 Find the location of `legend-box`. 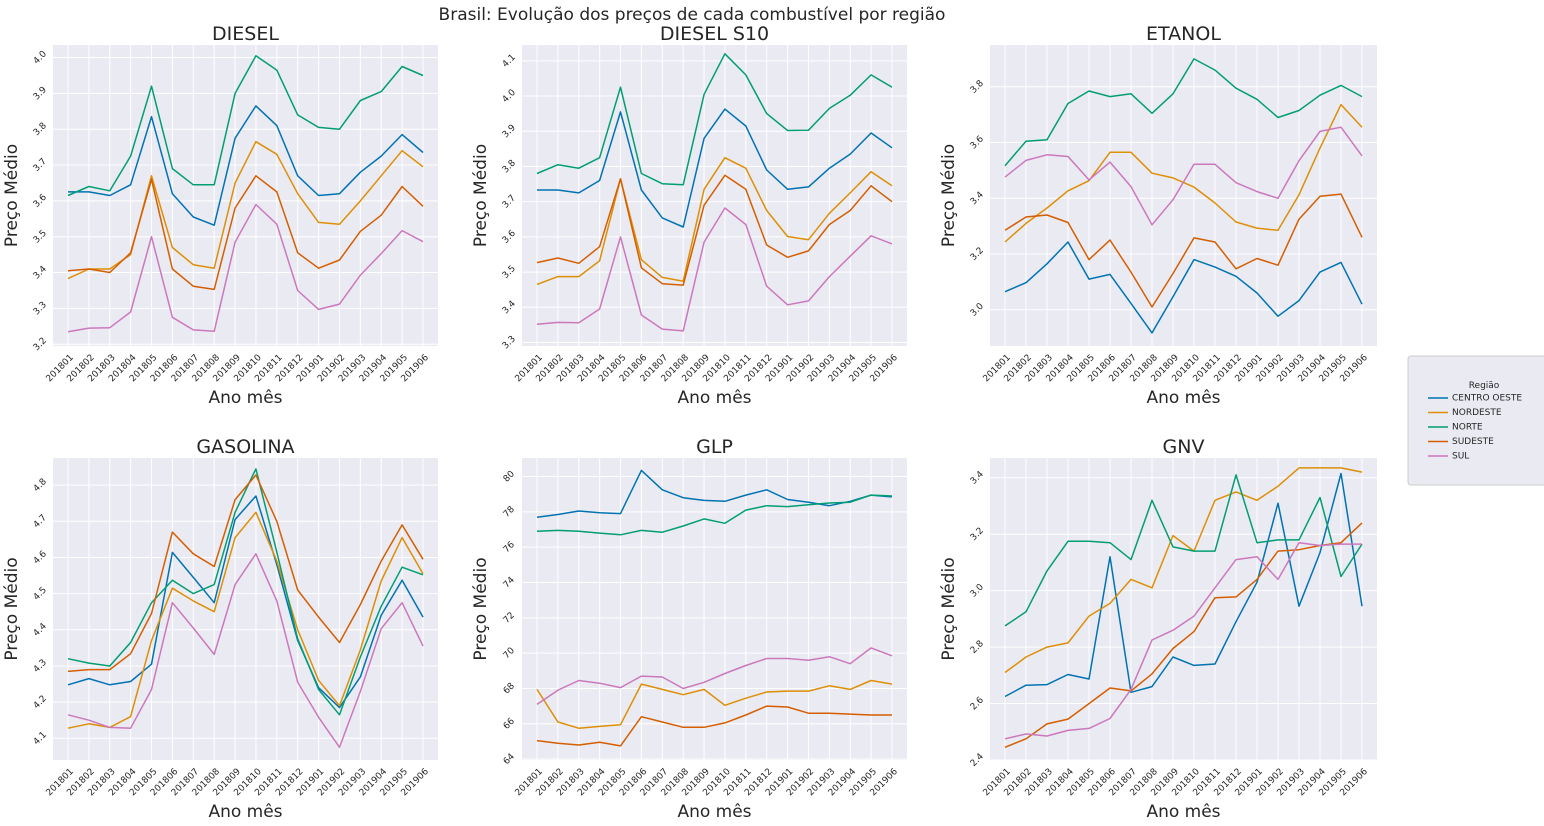

legend-box is located at coordinates (1475, 420).